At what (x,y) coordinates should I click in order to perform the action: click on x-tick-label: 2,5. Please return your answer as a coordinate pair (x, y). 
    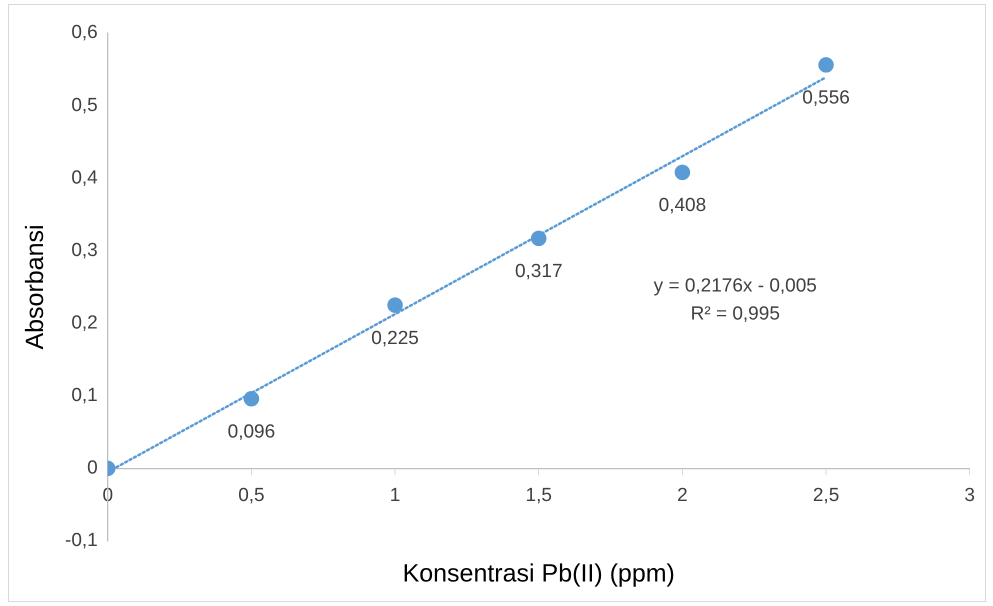
    Looking at the image, I should click on (826, 495).